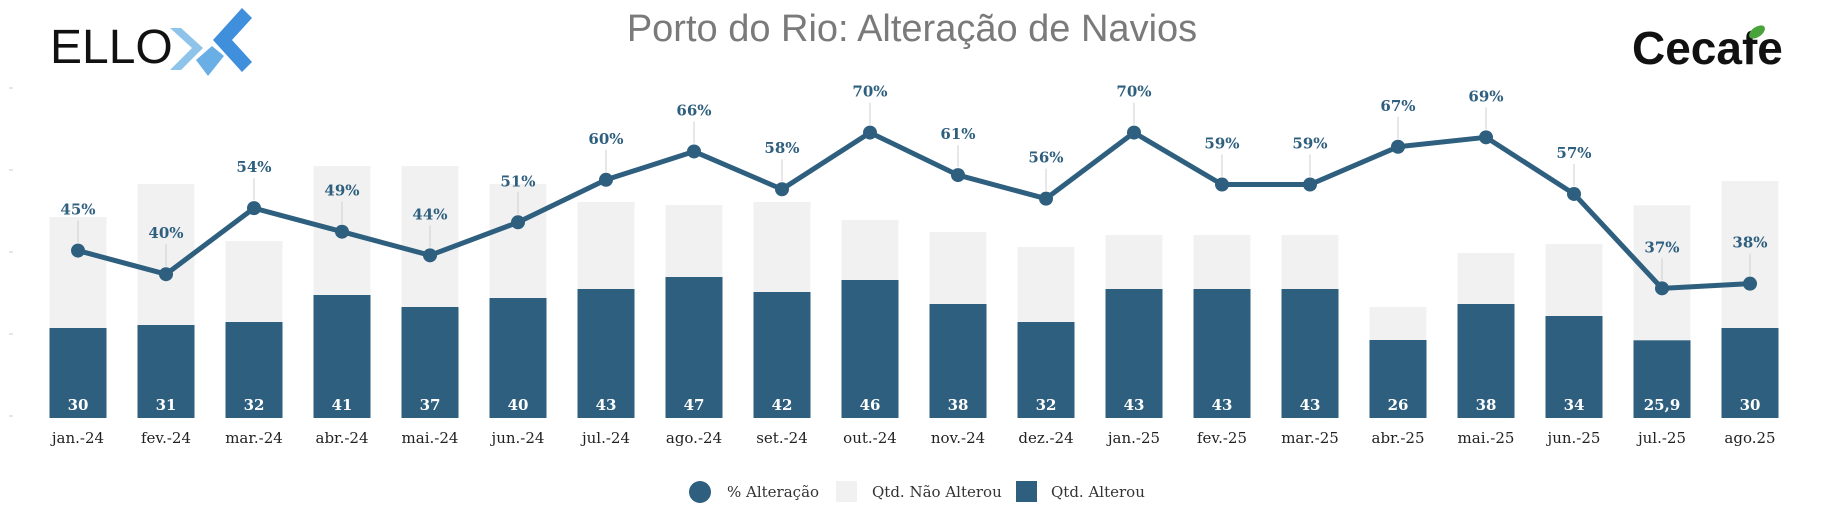  I want to click on bar-value-label: 37, so click(430, 405).